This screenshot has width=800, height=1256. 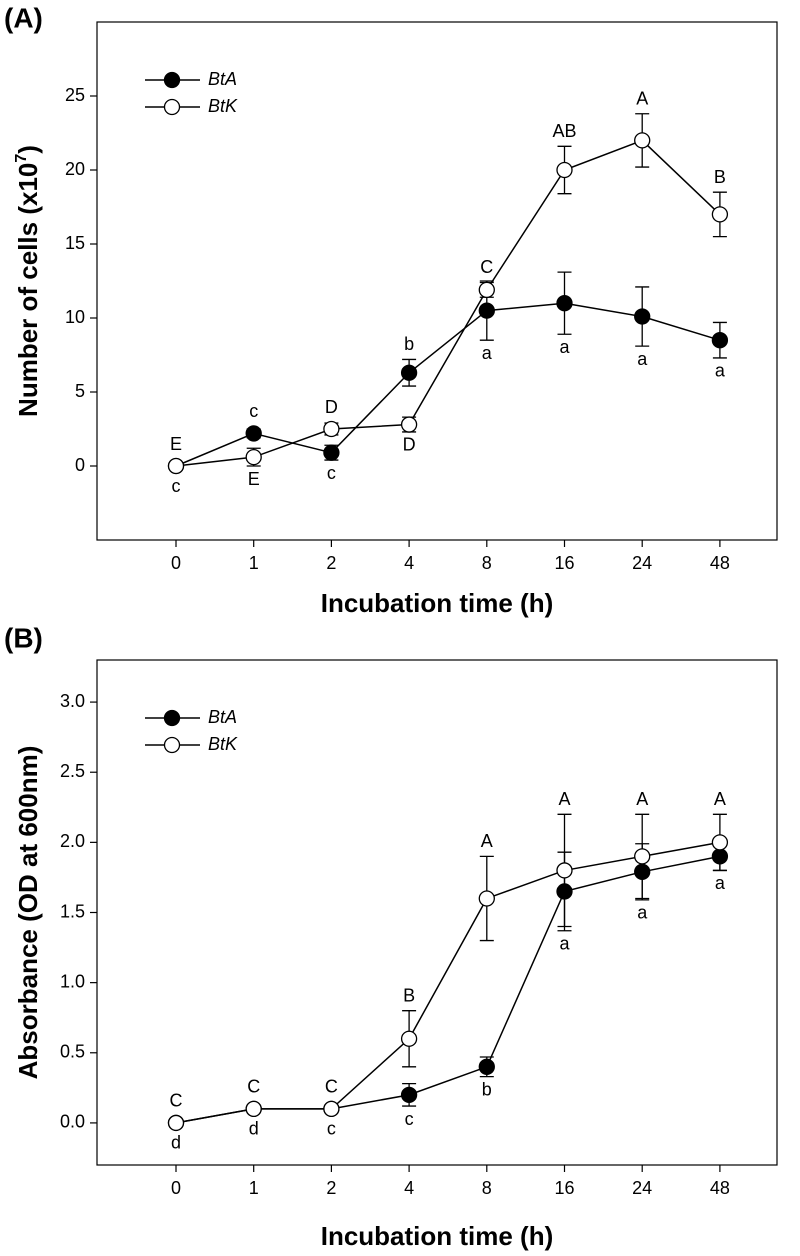 I want to click on point-label: b, so click(x=409, y=344).